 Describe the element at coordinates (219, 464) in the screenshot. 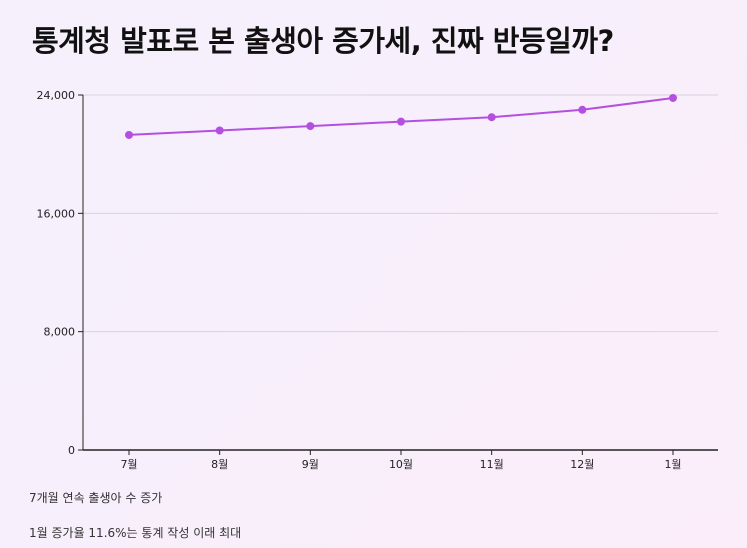

I see `x-tick-label: 8월` at that location.